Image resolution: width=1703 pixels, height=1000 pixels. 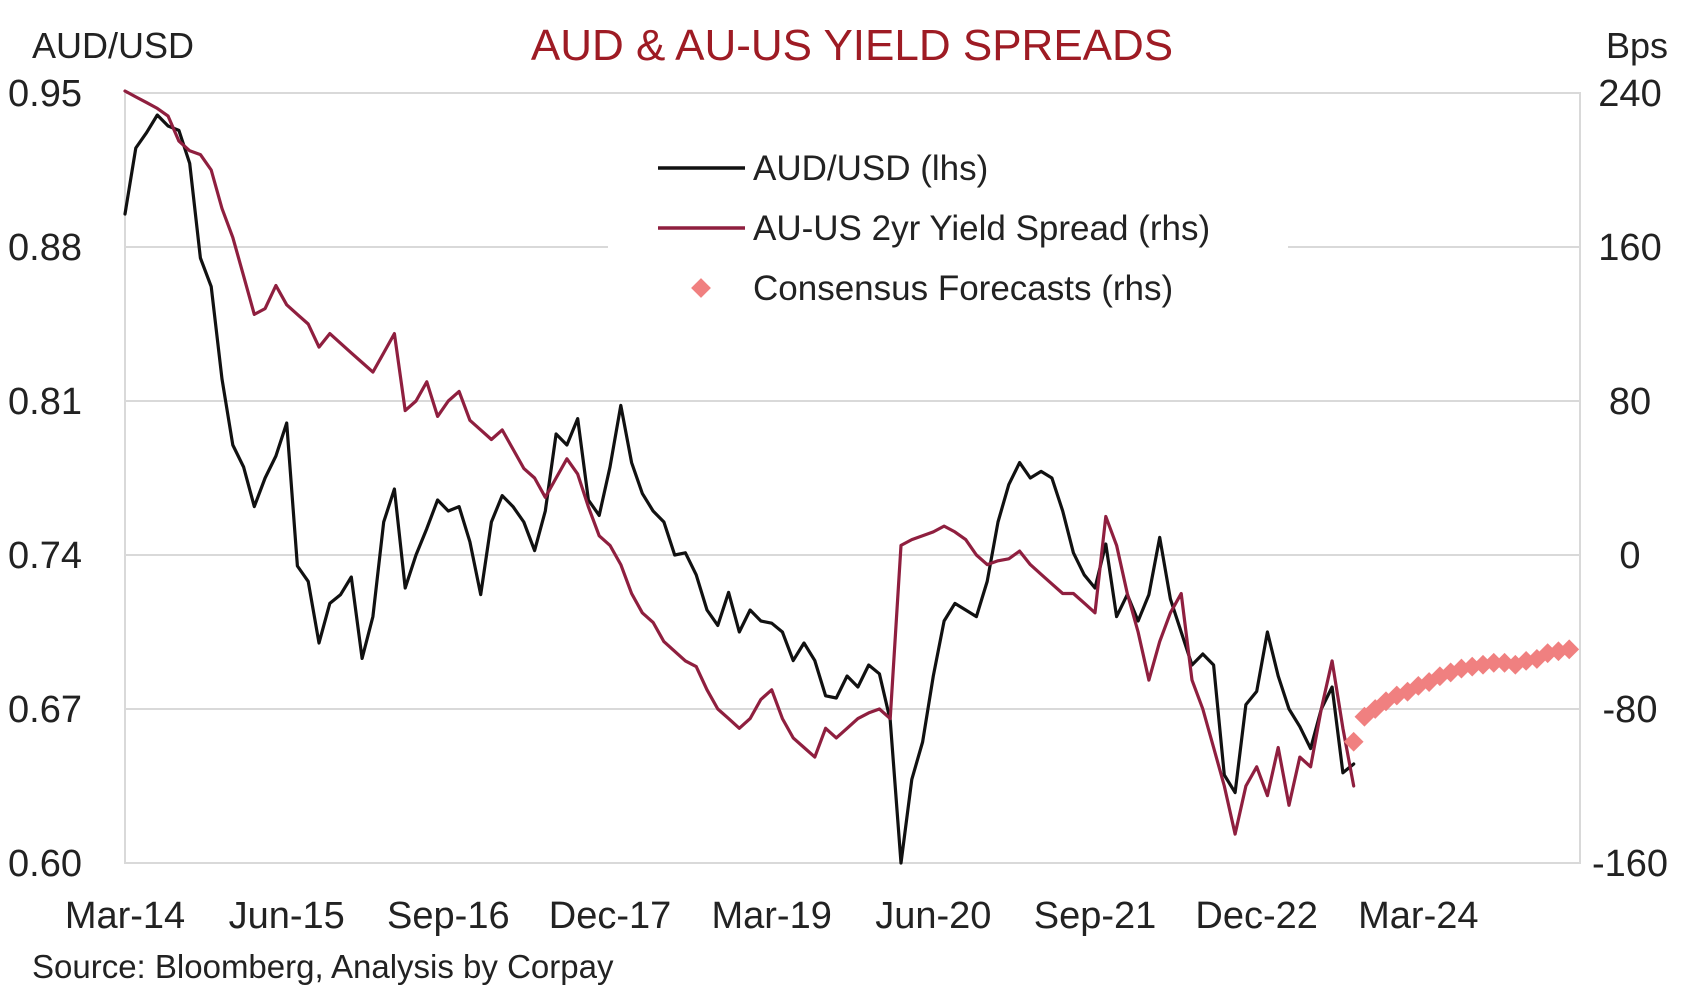 What do you see at coordinates (981, 228) in the screenshot?
I see `legend-label-yield-spread: AU-US 2yr Yield Spread (rhs)` at bounding box center [981, 228].